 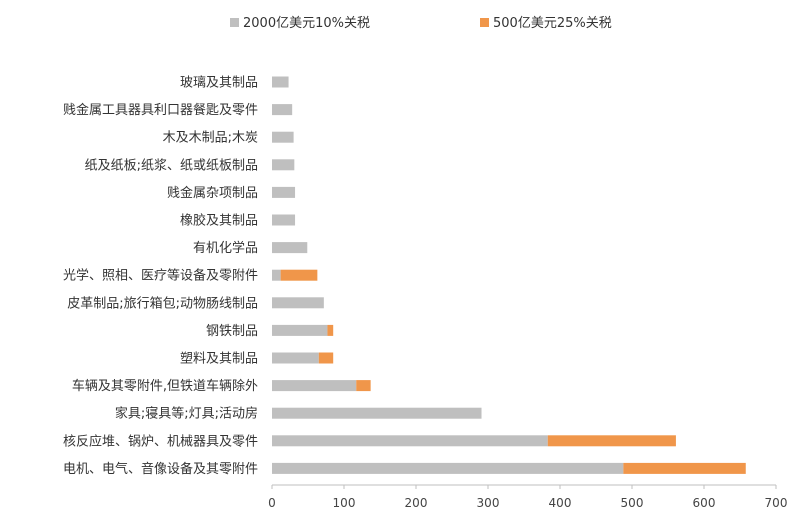 I want to click on x-tick-label-4: 400, so click(x=560, y=503).